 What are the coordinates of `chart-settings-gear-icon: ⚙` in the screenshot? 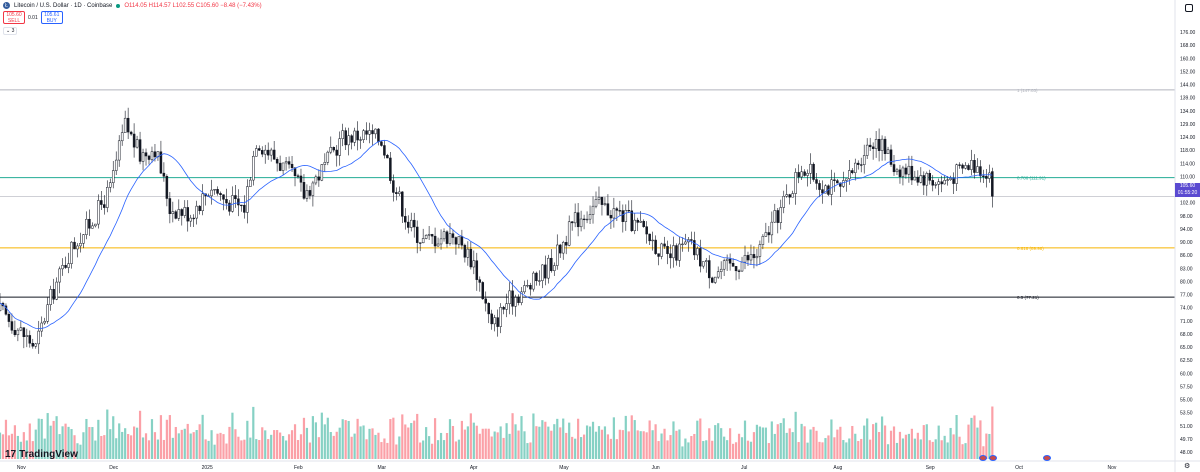 It's located at (1187, 466).